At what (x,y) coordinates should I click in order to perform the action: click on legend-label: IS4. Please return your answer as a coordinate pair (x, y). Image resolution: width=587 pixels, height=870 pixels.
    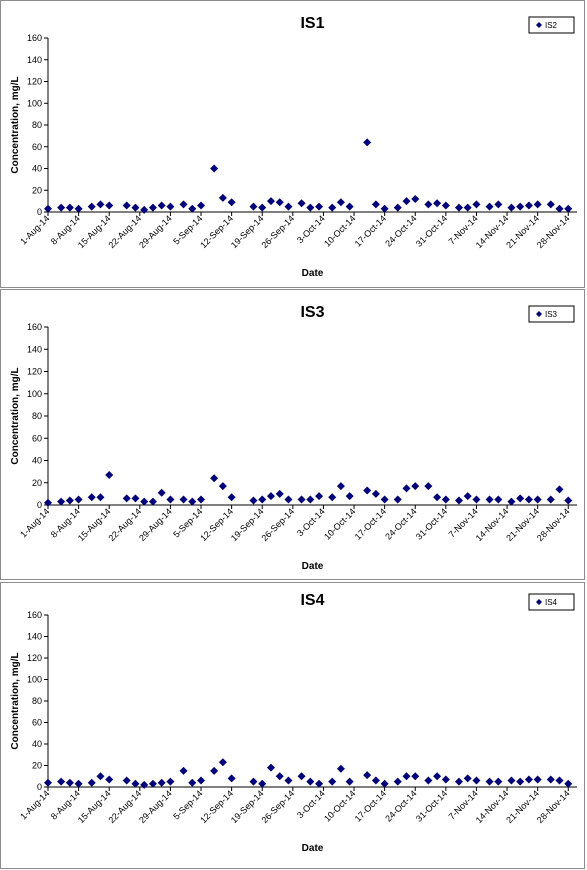
    Looking at the image, I should click on (551, 602).